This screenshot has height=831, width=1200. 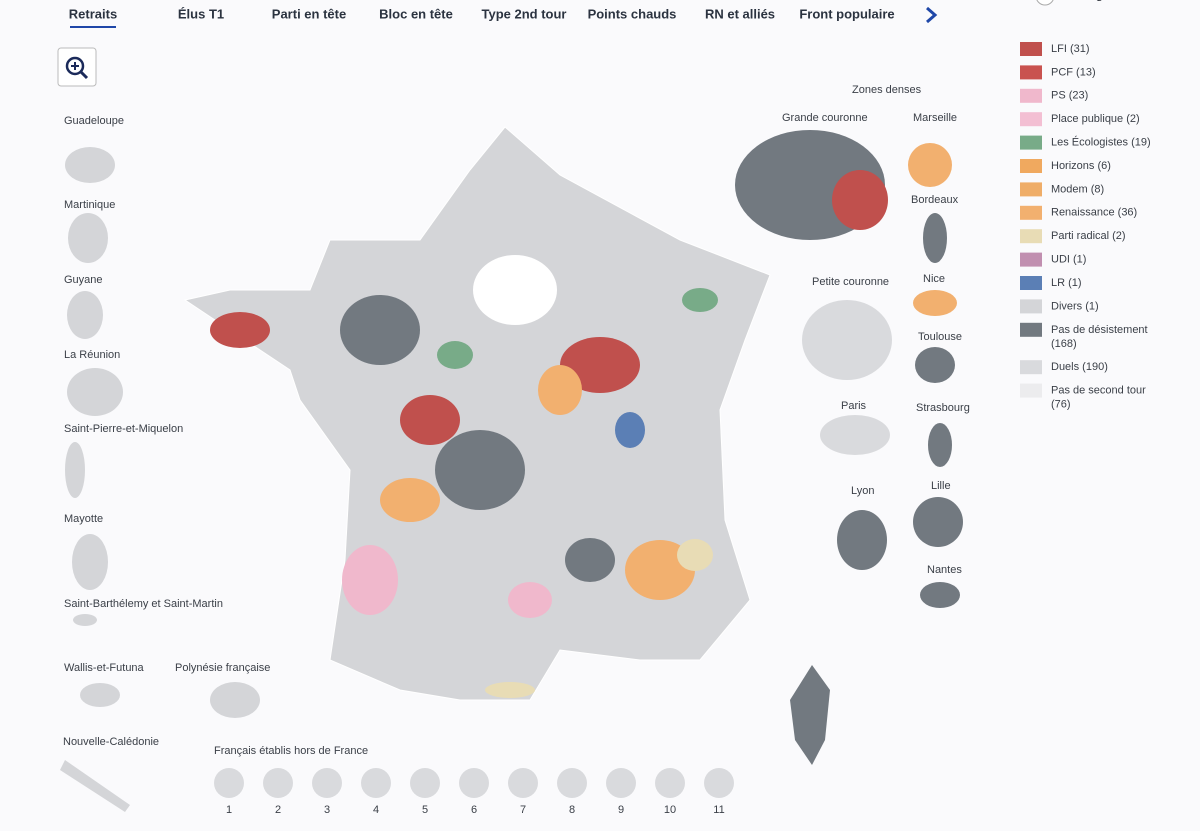 What do you see at coordinates (825, 118) in the screenshot?
I see `zone-label: Grande couronne` at bounding box center [825, 118].